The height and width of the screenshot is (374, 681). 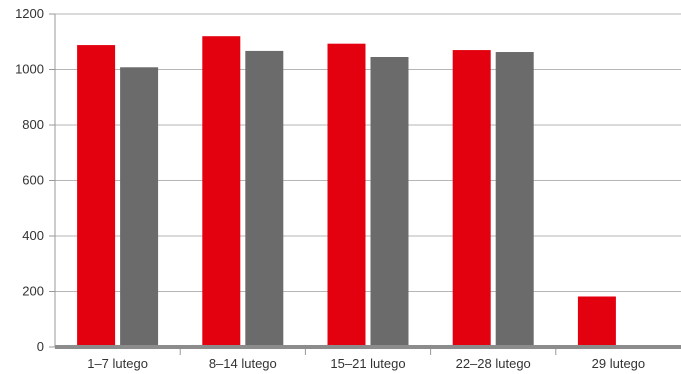 I want to click on y-axis: 0 200 400 600 800 1000 1200, so click(x=35, y=180).